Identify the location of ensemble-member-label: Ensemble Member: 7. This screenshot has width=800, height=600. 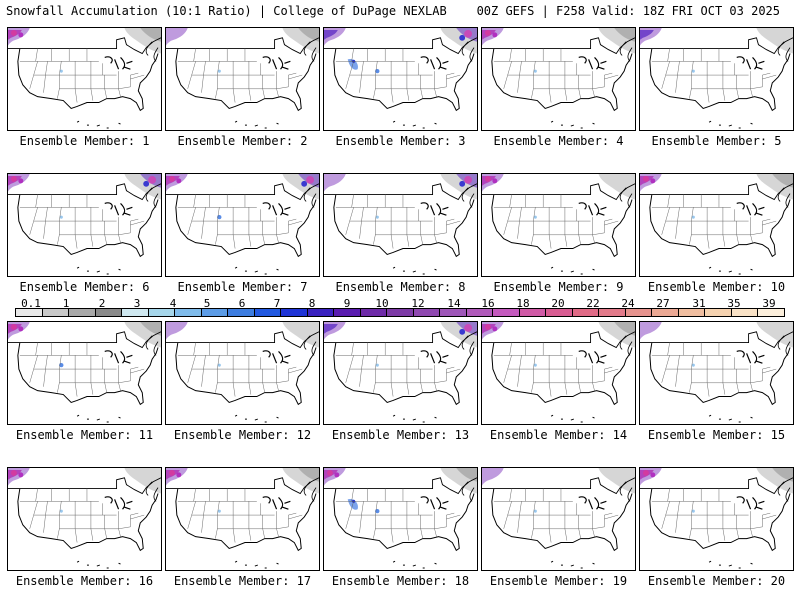
(242, 287).